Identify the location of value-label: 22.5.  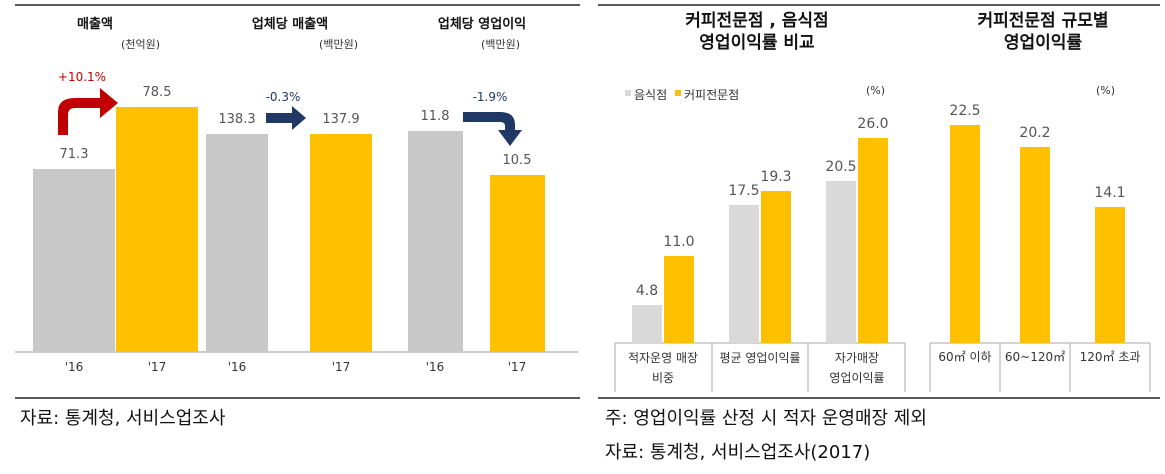
(965, 111).